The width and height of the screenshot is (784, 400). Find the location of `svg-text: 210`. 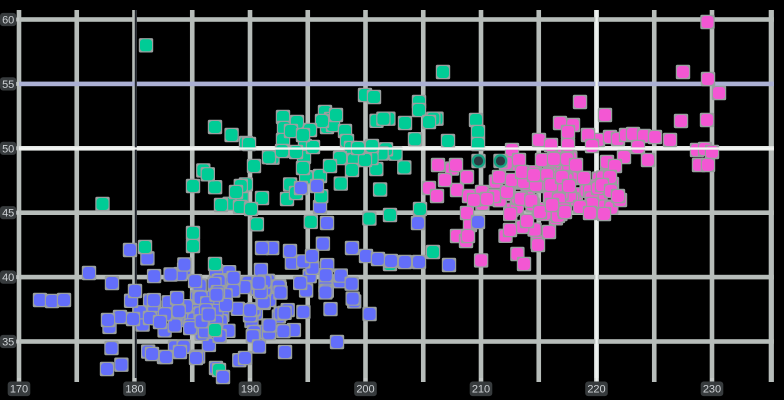

svg-text: 210 is located at coordinates (481, 390).